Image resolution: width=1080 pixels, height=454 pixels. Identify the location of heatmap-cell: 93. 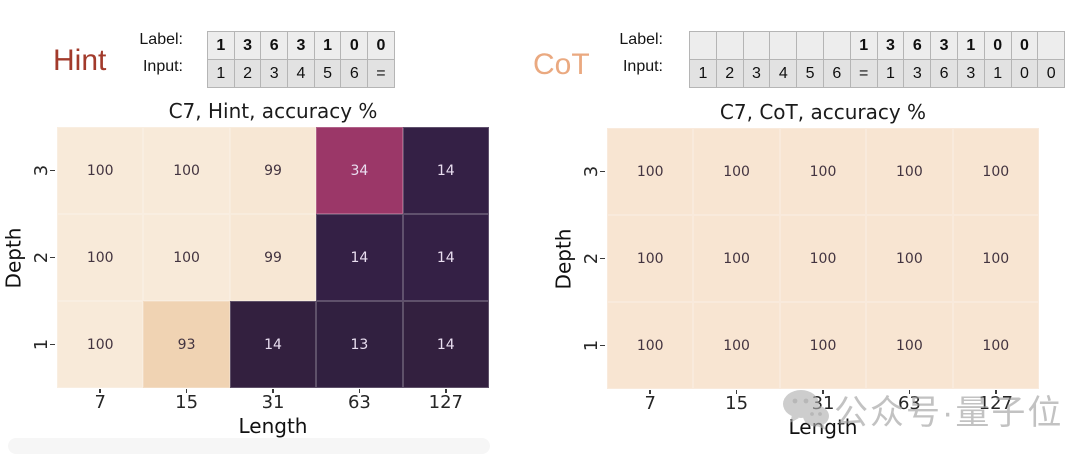
(186, 344).